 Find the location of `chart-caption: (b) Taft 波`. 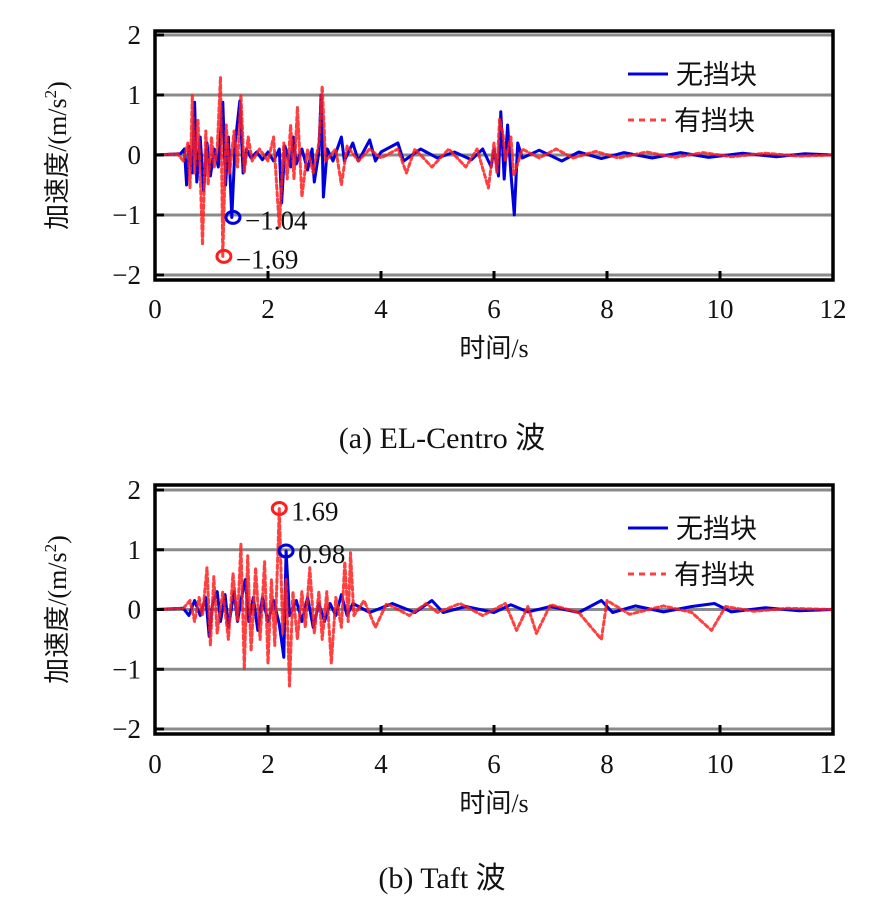

chart-caption: (b) Taft 波 is located at coordinates (441, 878).